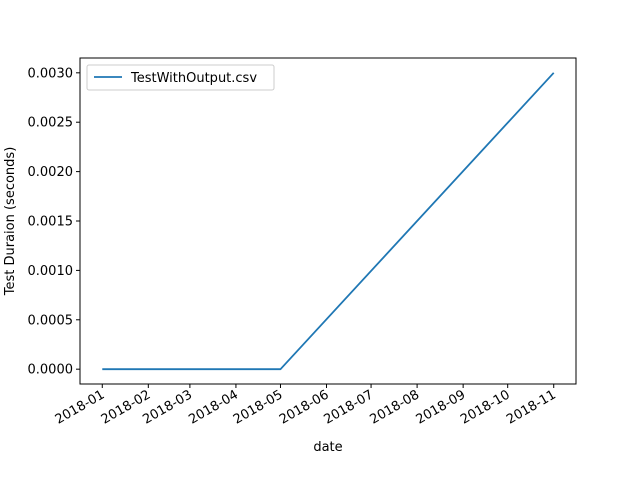 The height and width of the screenshot is (480, 640). Describe the element at coordinates (395, 407) in the screenshot. I see `x-tick-label: 2018-08` at that location.